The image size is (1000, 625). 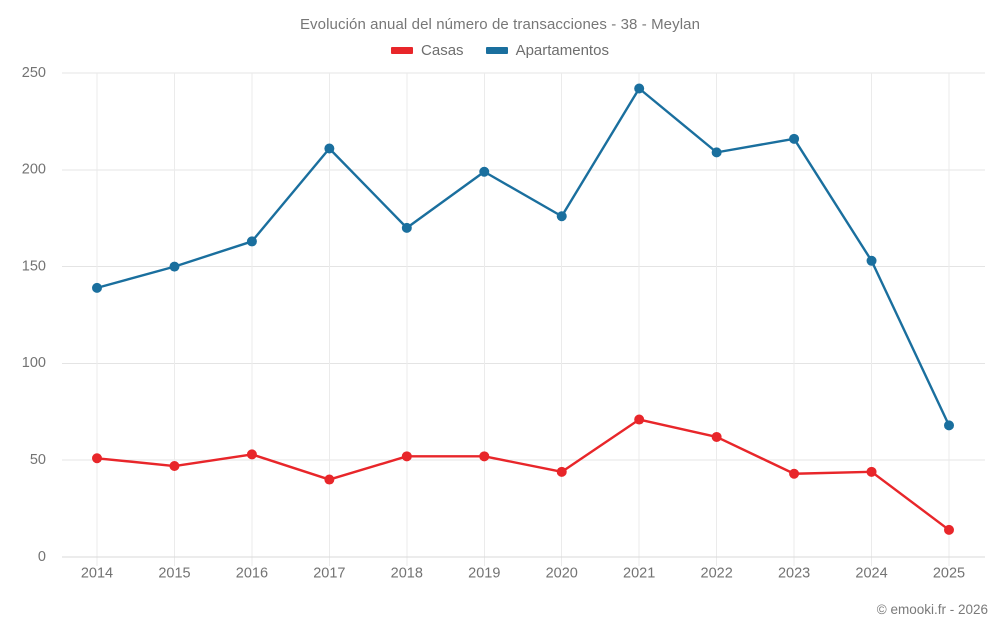 I want to click on x-axis-tick-label: 2018, so click(x=407, y=574).